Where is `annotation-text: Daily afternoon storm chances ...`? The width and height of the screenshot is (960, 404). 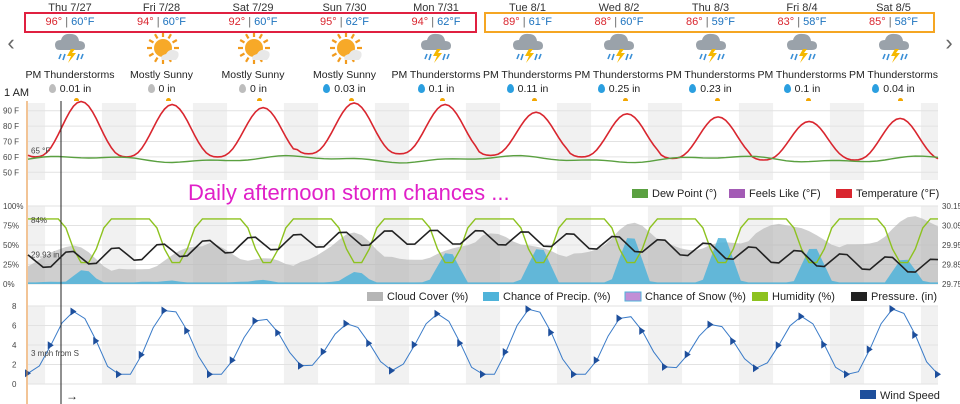 annotation-text: Daily afternoon storm chances ... is located at coordinates (349, 192).